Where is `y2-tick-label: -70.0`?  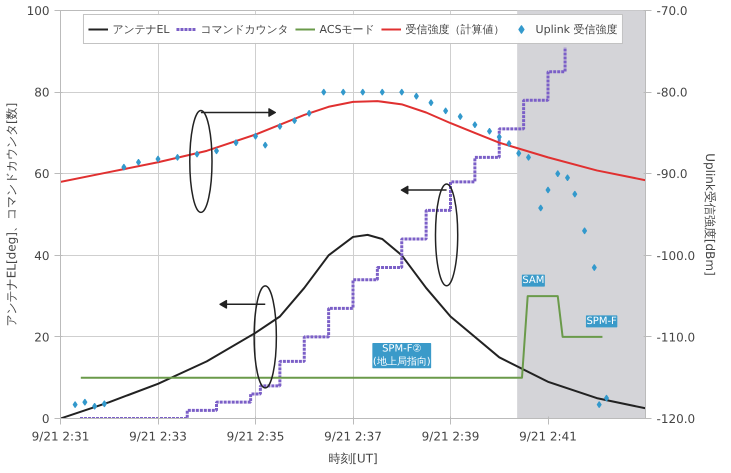 y2-tick-label: -70.0 is located at coordinates (672, 11).